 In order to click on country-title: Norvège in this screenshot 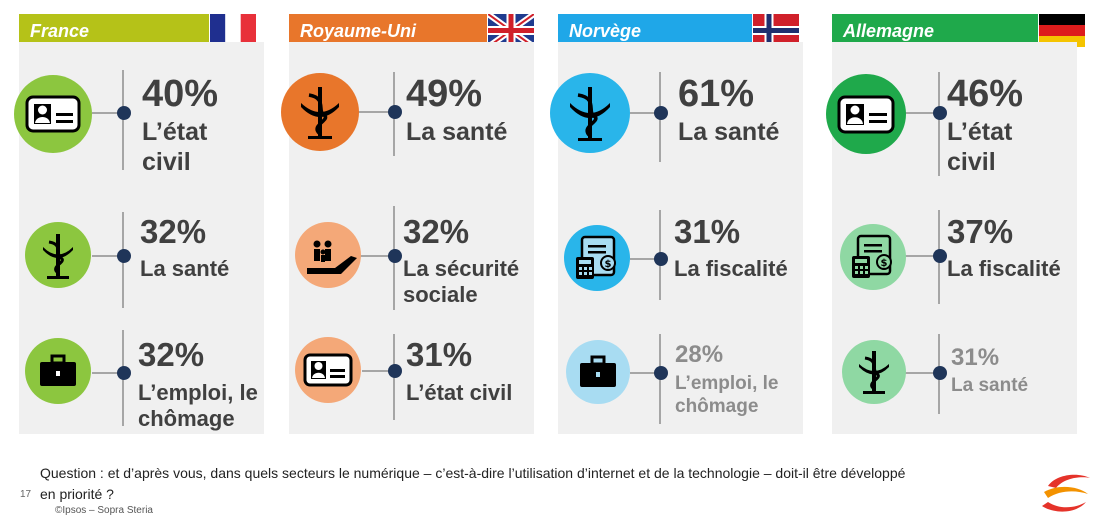, I will do `click(605, 31)`.